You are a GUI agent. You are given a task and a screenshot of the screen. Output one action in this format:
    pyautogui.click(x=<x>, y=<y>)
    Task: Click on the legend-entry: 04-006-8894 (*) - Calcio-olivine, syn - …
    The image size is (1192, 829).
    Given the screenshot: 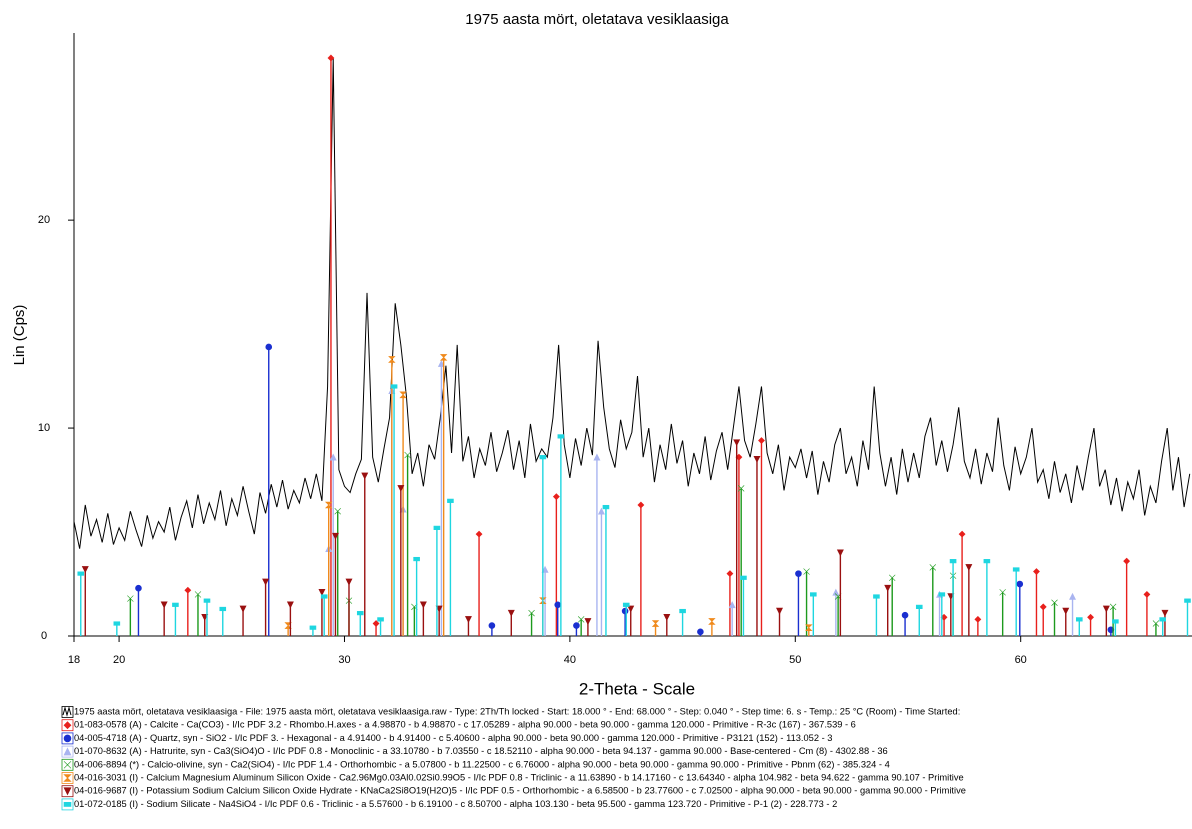 What is the action you would take?
    pyautogui.click(x=482, y=764)
    